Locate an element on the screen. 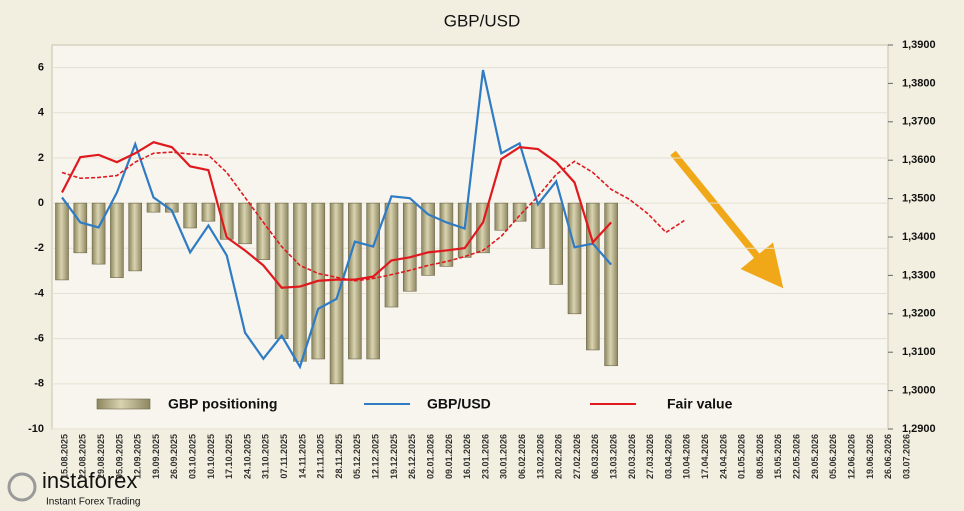 This screenshot has height=511, width=964. x-tick-label: 13.03.2026 is located at coordinates (614, 456).